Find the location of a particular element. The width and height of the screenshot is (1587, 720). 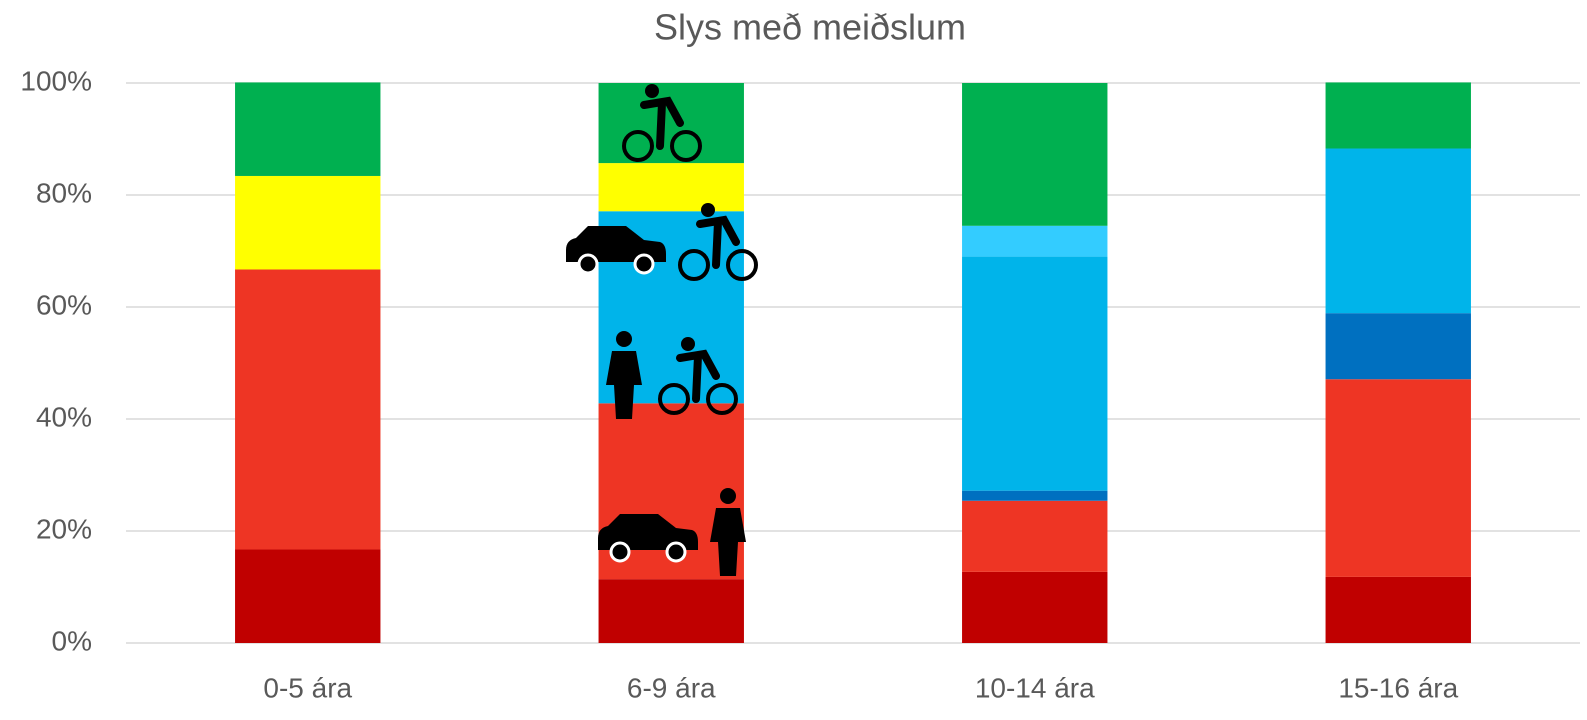

icons is located at coordinates (662, 330).